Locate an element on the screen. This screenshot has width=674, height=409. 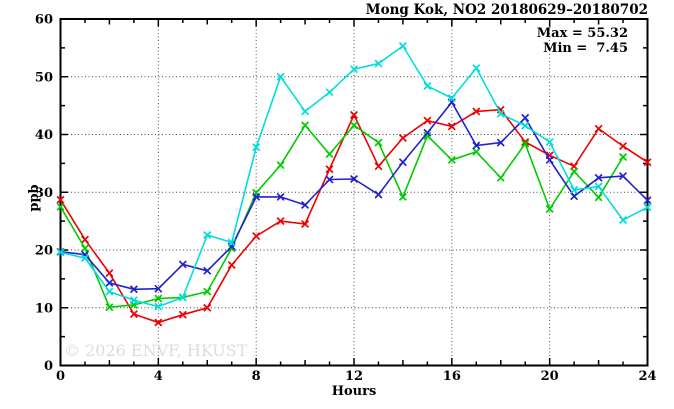
watermark: © 2026 ENVF, HKUST is located at coordinates (156, 350).